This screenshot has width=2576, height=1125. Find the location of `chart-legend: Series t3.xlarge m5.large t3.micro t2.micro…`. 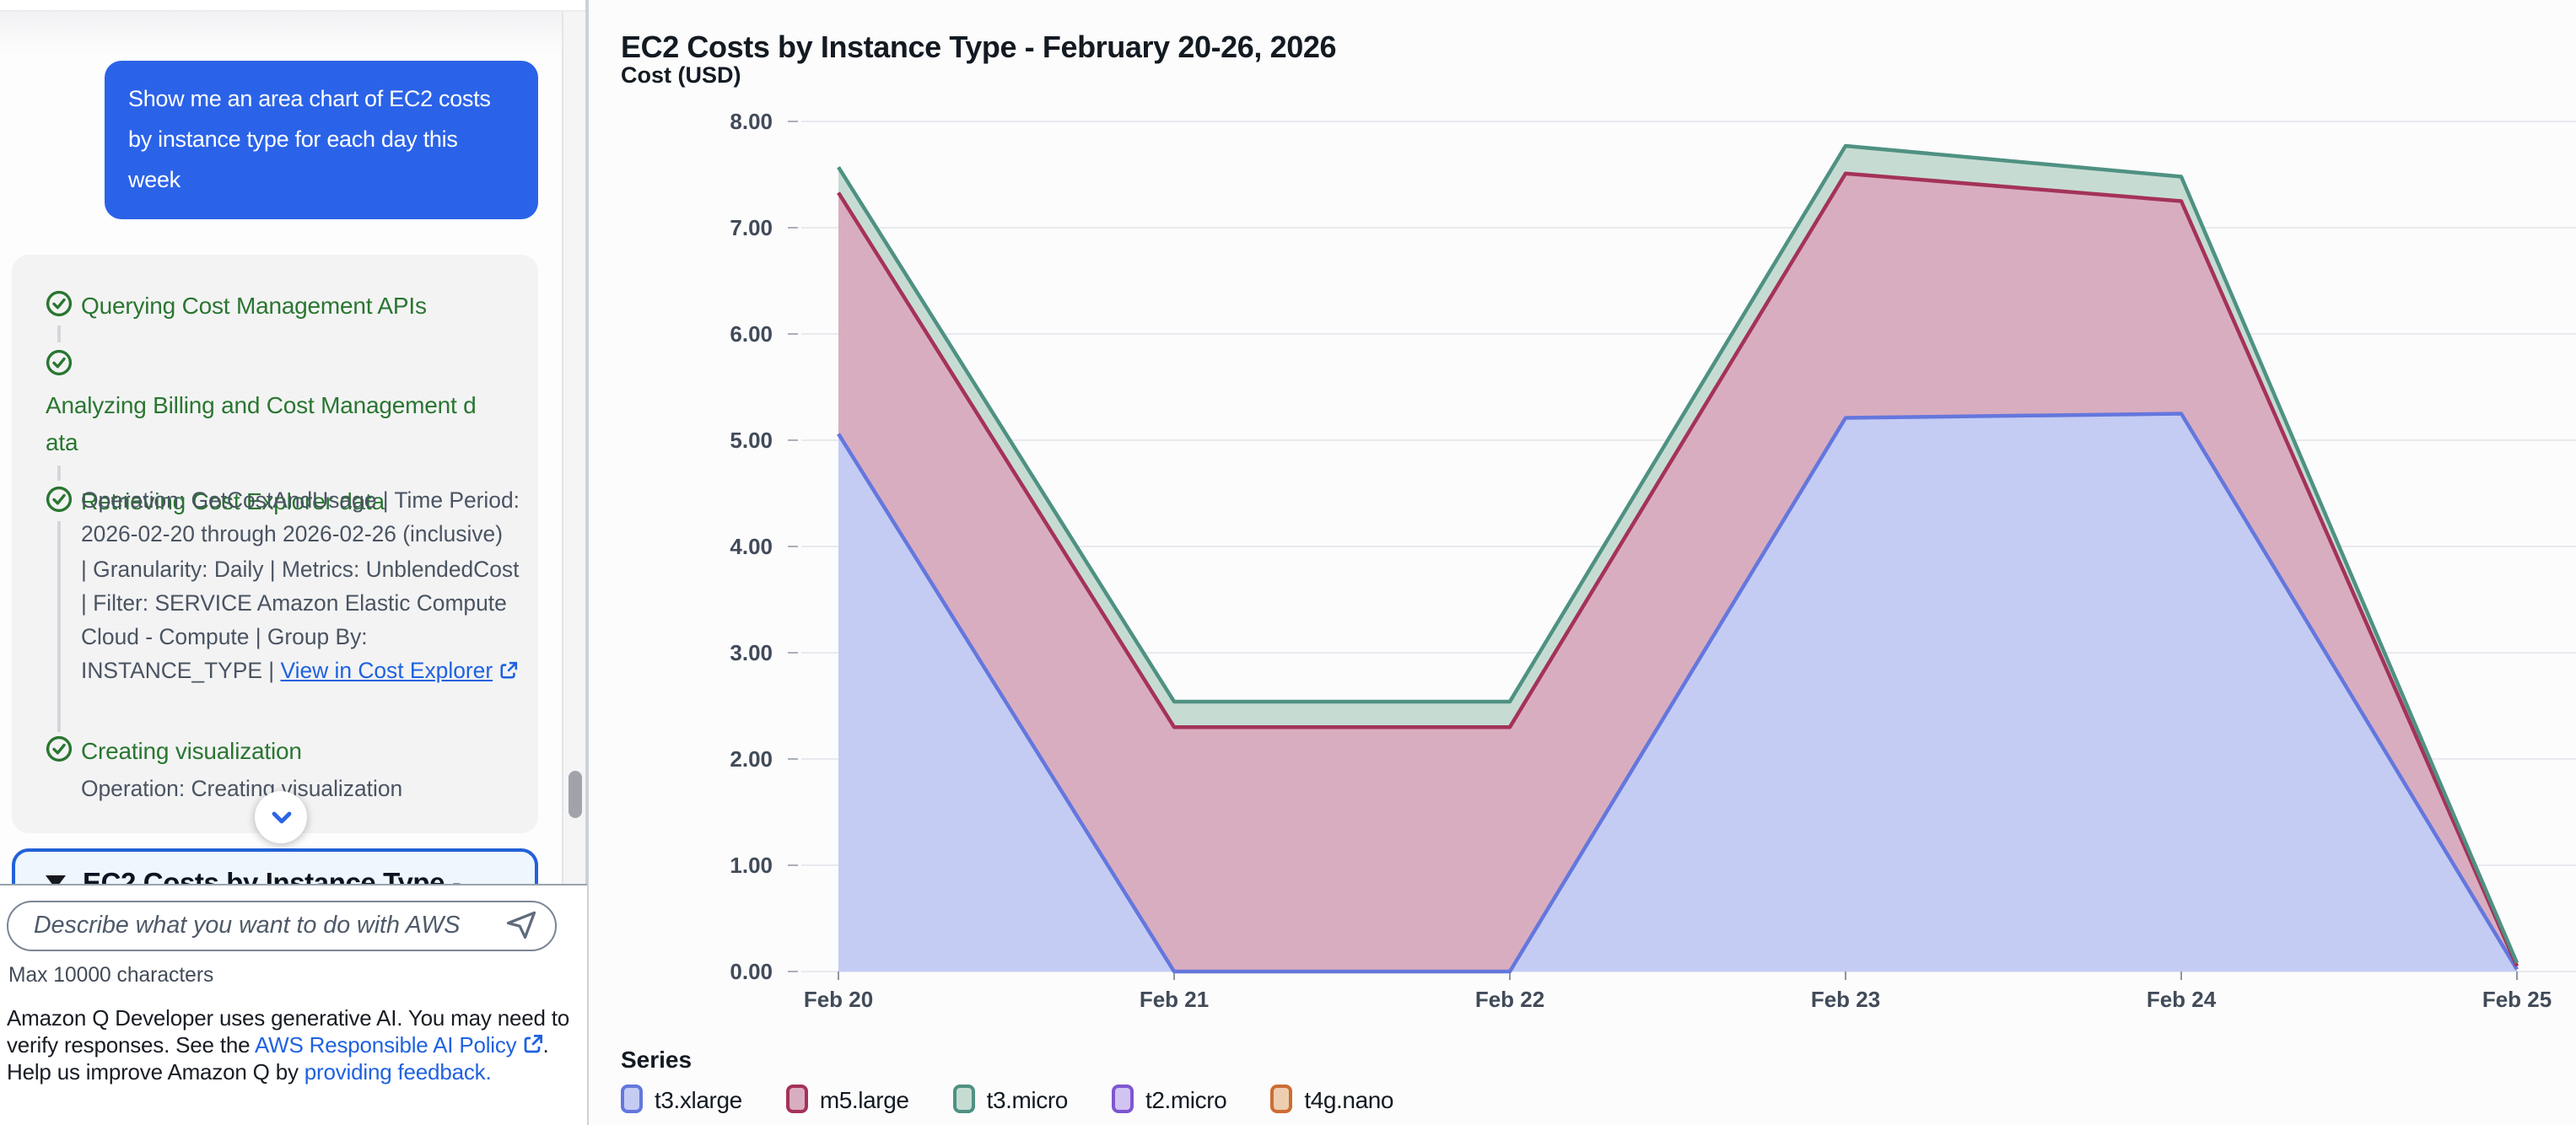

chart-legend: Series t3.xlarge m5.large t3.micro t2.micro… is located at coordinates (1007, 1080).